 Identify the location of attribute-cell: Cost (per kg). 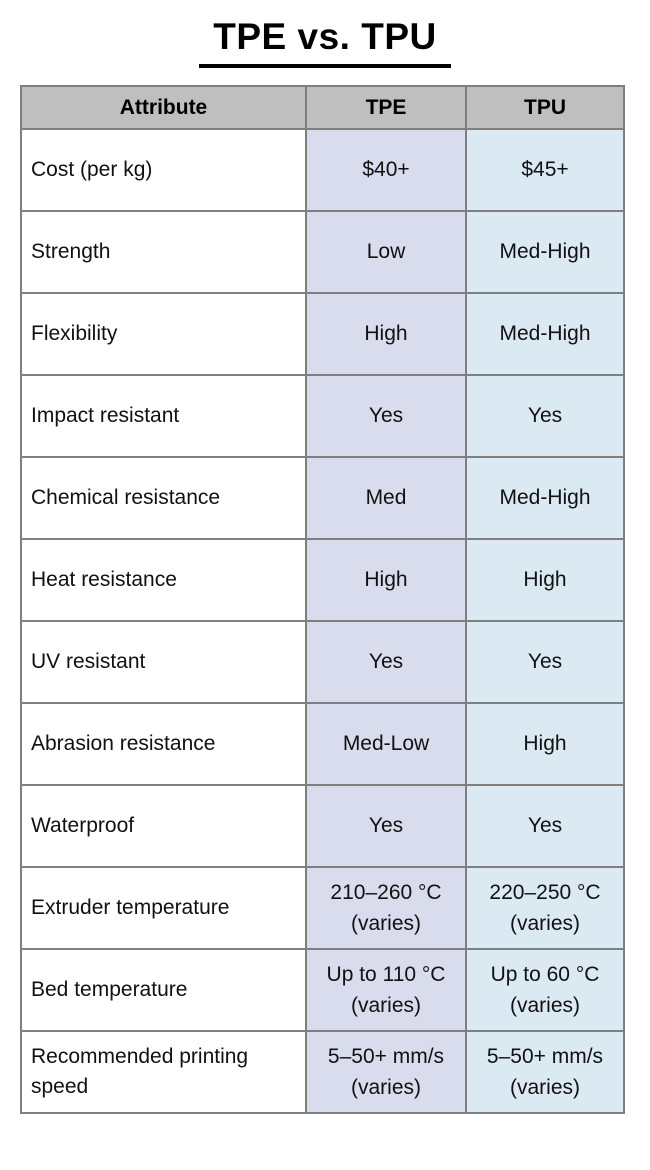
(163, 170).